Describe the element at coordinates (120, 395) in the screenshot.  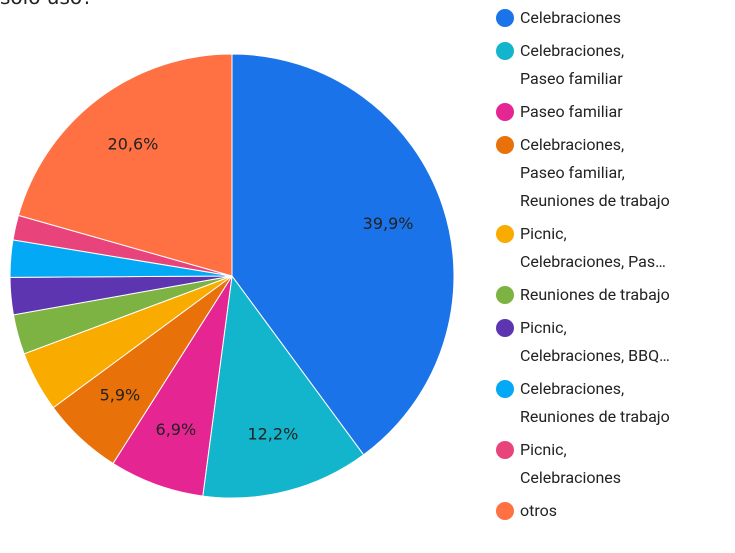
I see `slice-label: 5,9%` at that location.